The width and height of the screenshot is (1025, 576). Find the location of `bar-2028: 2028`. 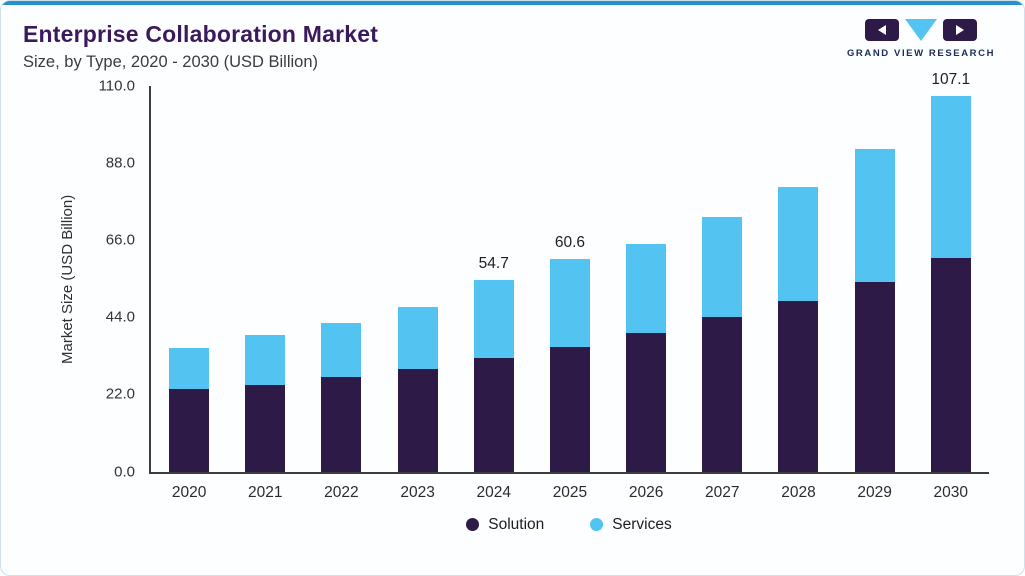

bar-2028: 2028 is located at coordinates (798, 293).